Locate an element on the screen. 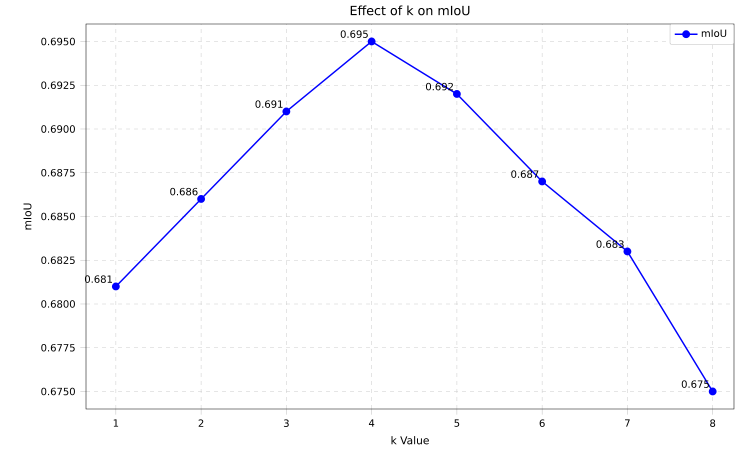 The image size is (735, 452). y-tick-label: 0.6850 is located at coordinates (58, 216).